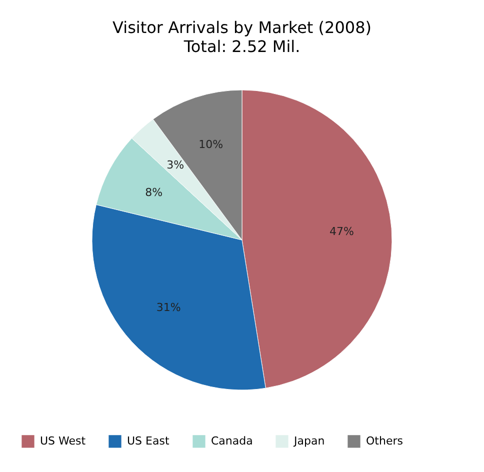 This screenshot has width=484, height=472. Describe the element at coordinates (385, 441) in the screenshot. I see `legend-label: Others` at that location.